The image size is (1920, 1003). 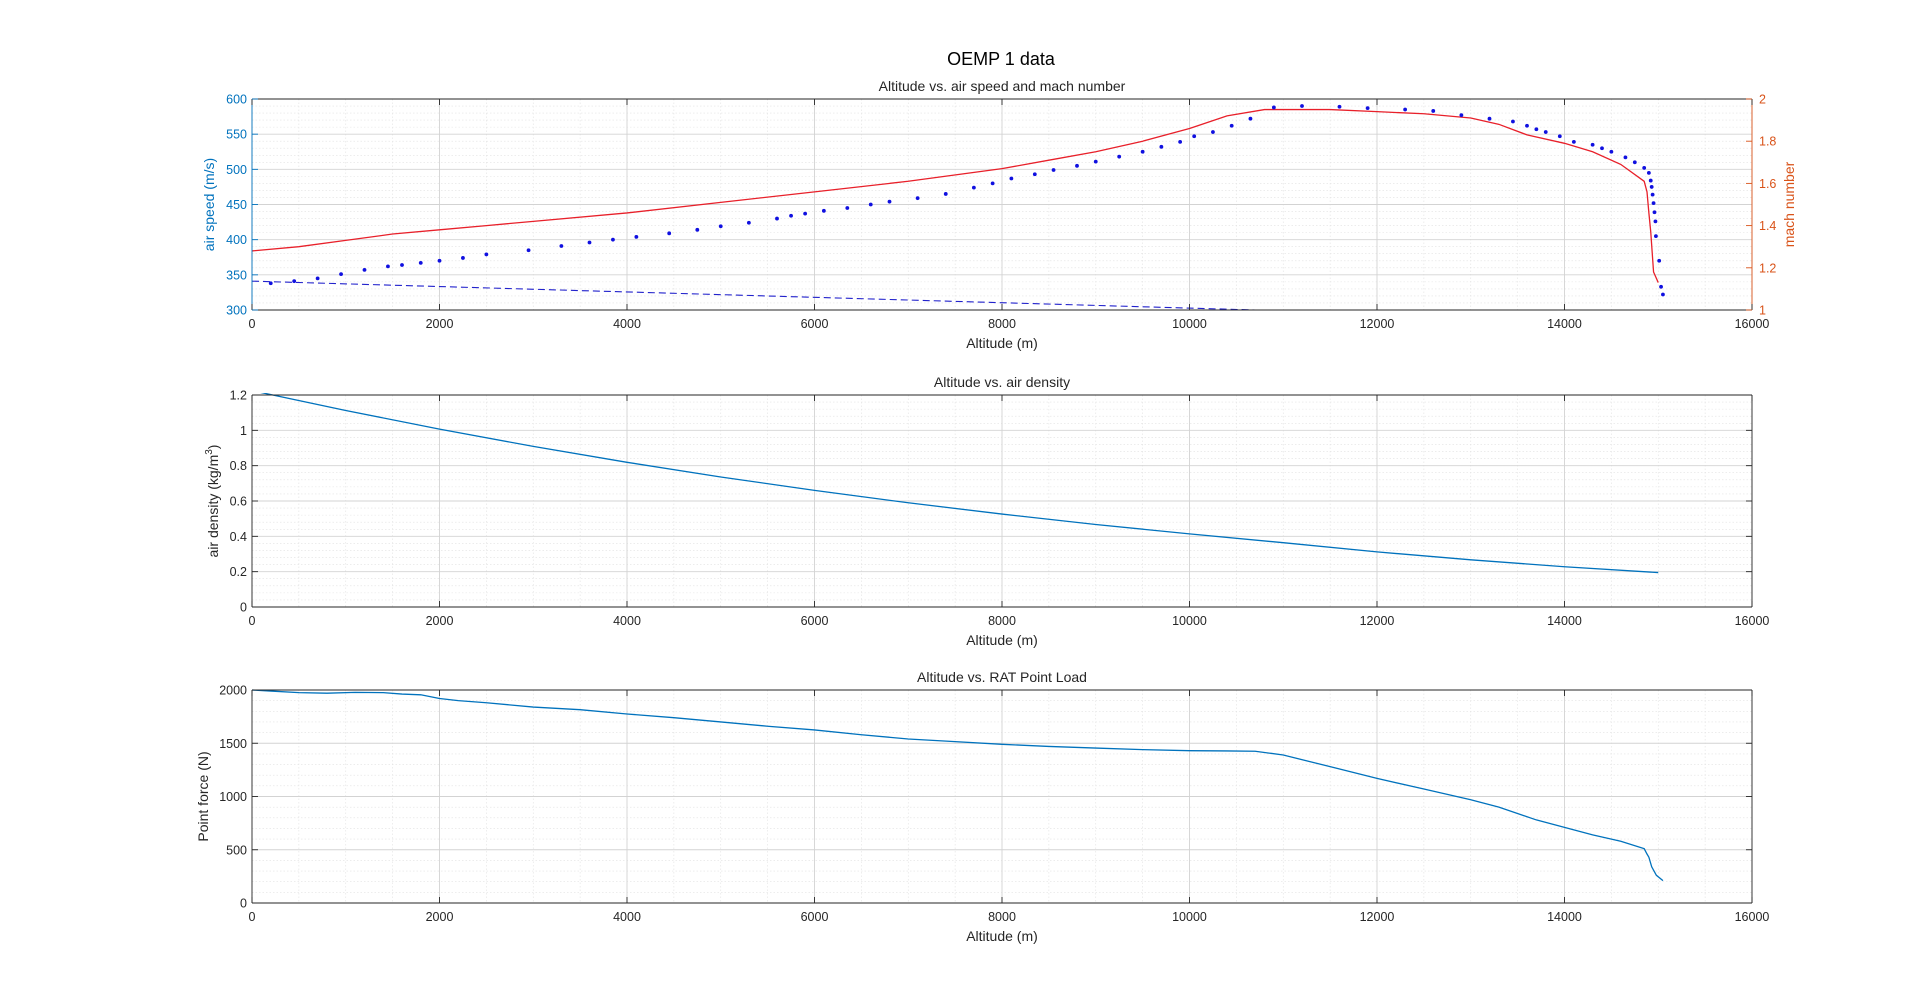 I want to click on y-axis-label: air density (kg/m3), so click(x=212, y=501).